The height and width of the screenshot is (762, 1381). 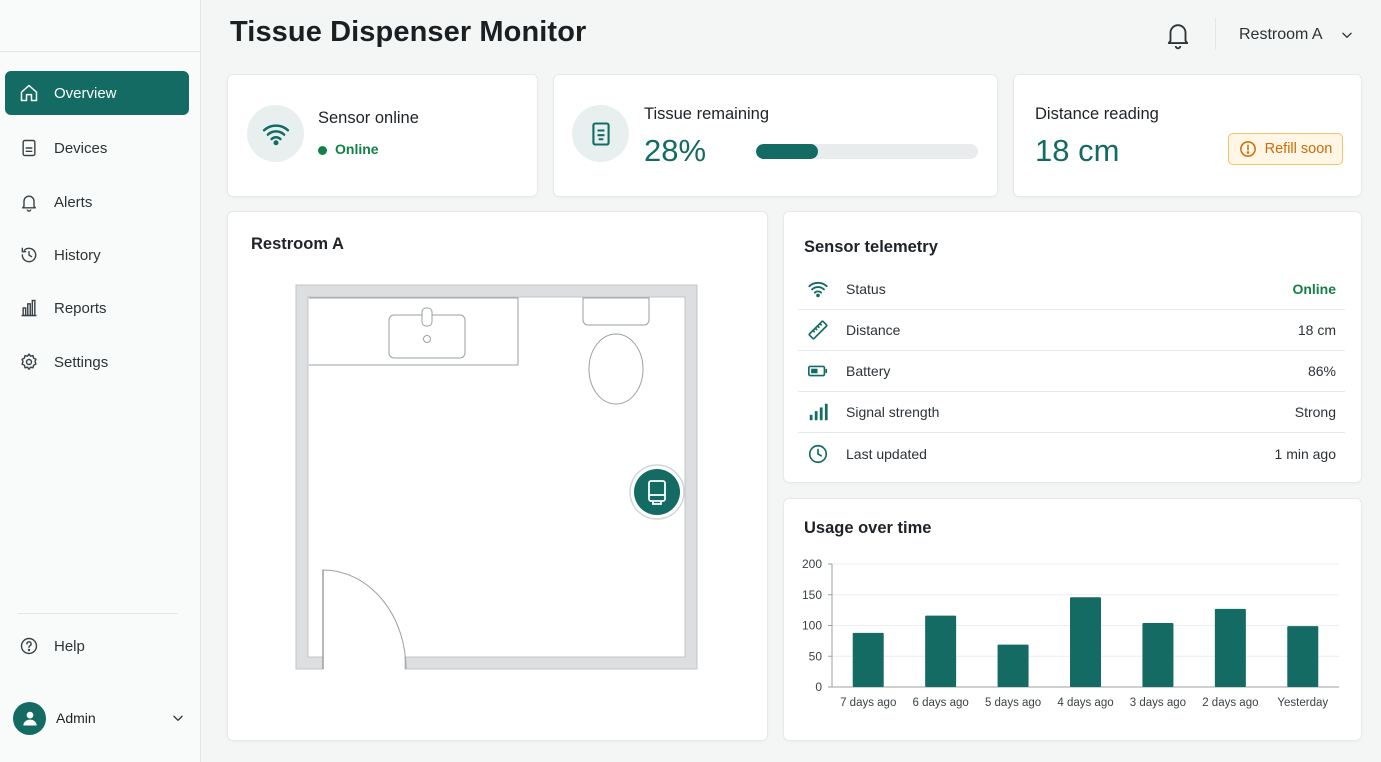 What do you see at coordinates (1071, 453) in the screenshot?
I see `telemetry-row-last-updated: Last updated 1 min ago` at bounding box center [1071, 453].